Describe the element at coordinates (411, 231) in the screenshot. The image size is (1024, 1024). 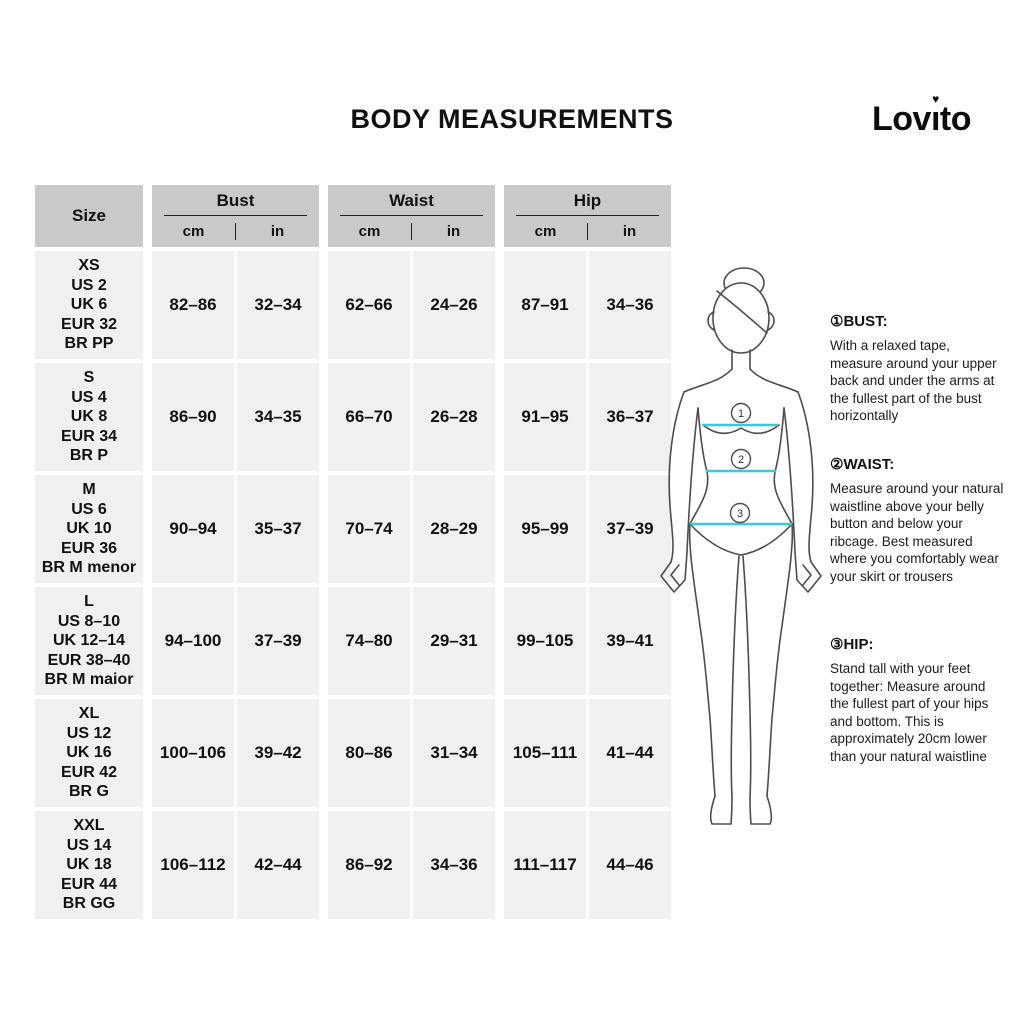
I see `waist-units-divider` at that location.